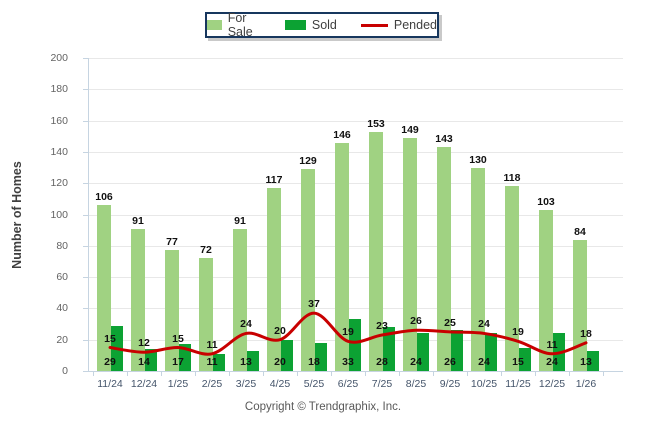 The image size is (646, 434). What do you see at coordinates (144, 343) in the screenshot?
I see `pended-value-label: 12` at bounding box center [144, 343].